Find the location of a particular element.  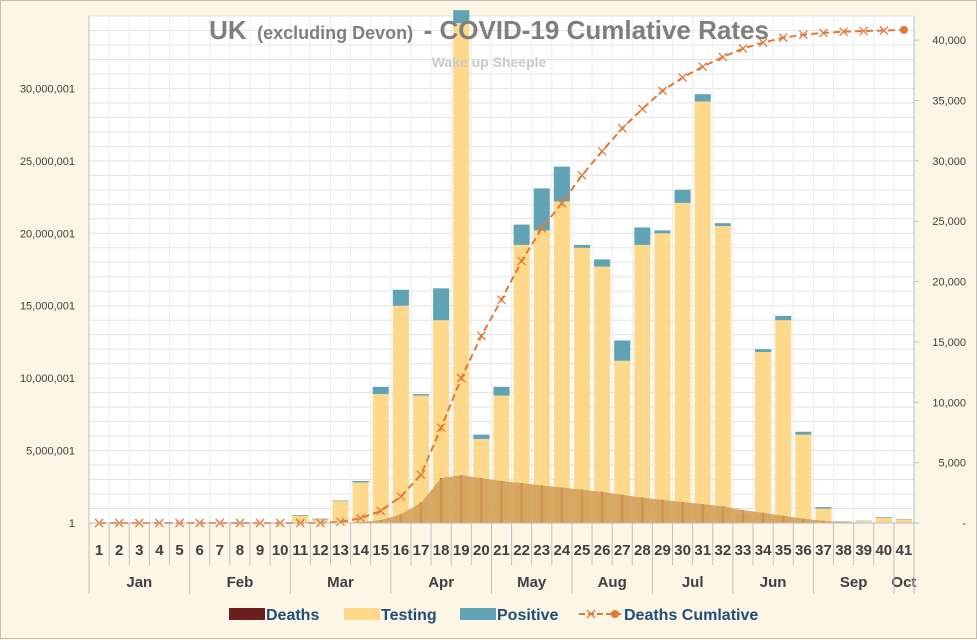

x-tick-label: 40 is located at coordinates (883, 550).